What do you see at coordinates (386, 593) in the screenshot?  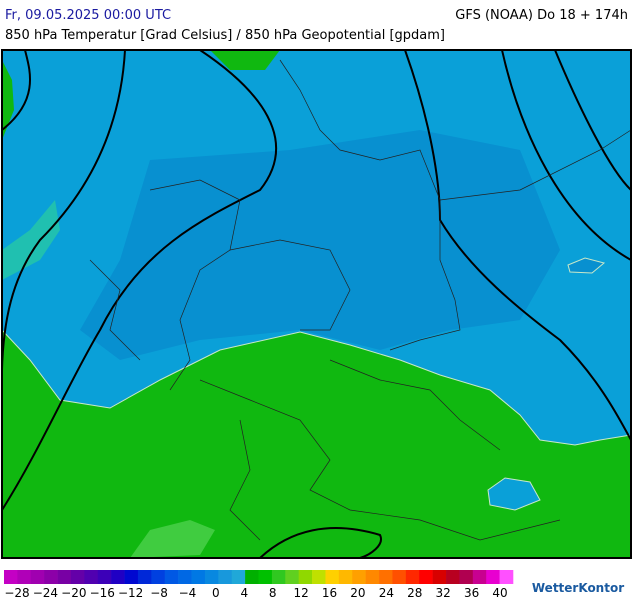 I see `colorbar-label: 24` at bounding box center [386, 593].